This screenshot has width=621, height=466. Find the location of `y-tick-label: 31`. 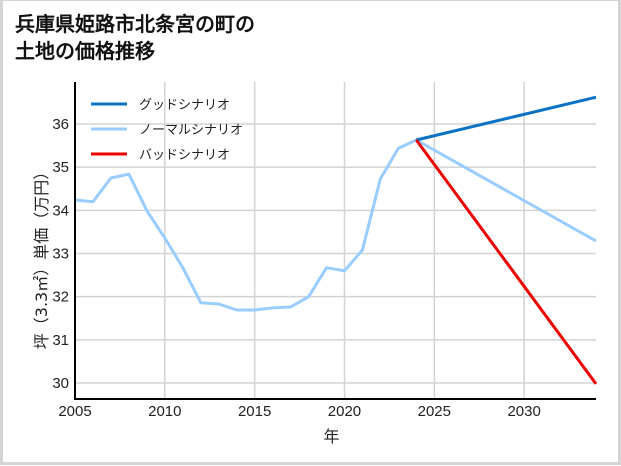

y-tick-label: 31 is located at coordinates (60, 340).